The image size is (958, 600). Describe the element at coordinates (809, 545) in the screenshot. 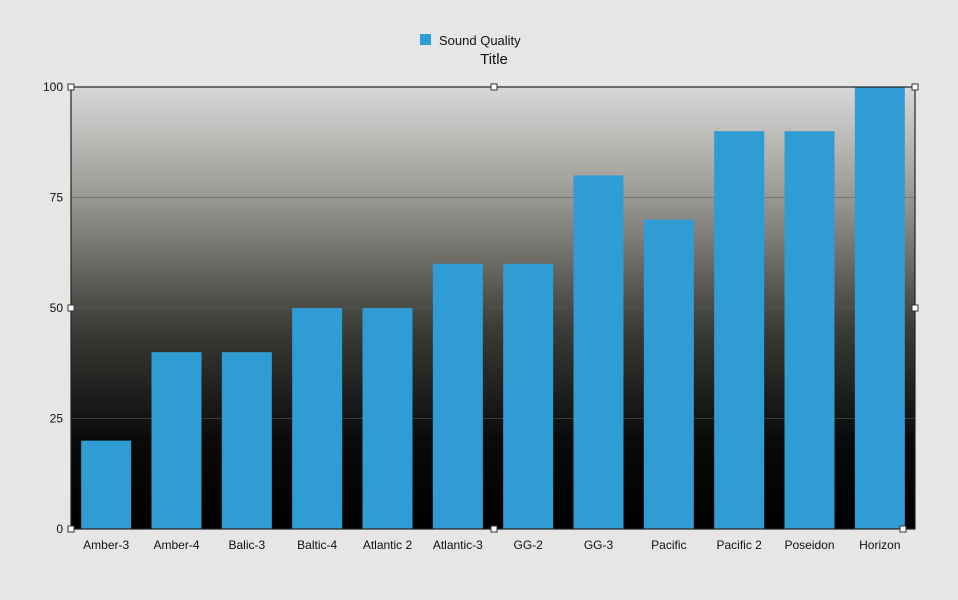

I see `x-tick-label: Poseidon` at that location.